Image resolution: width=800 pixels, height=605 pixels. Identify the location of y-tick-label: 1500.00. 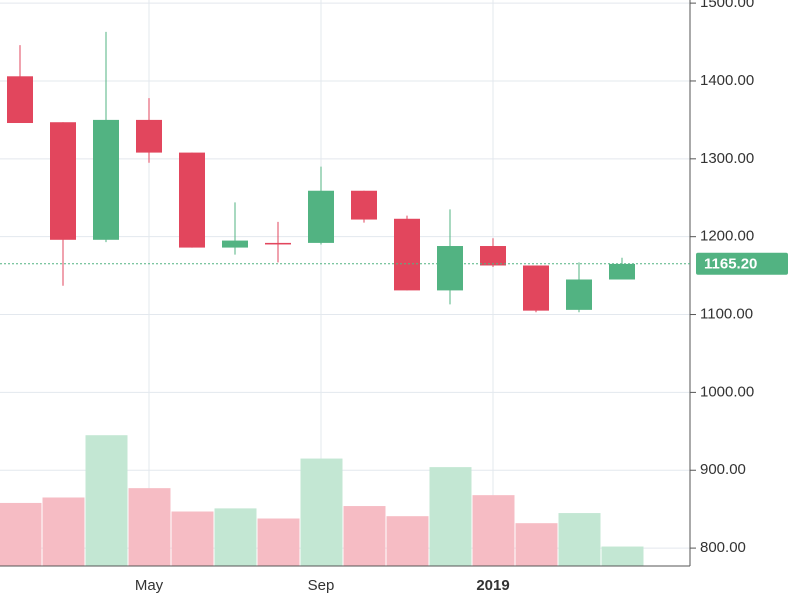
(727, 5).